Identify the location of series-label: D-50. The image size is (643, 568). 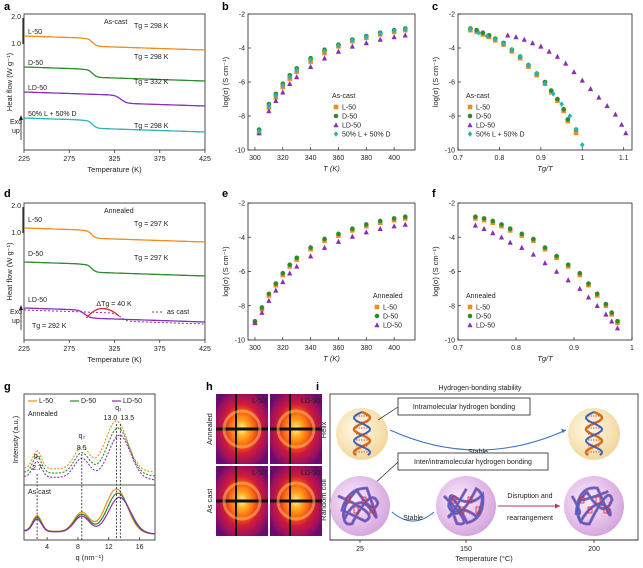
(35, 254).